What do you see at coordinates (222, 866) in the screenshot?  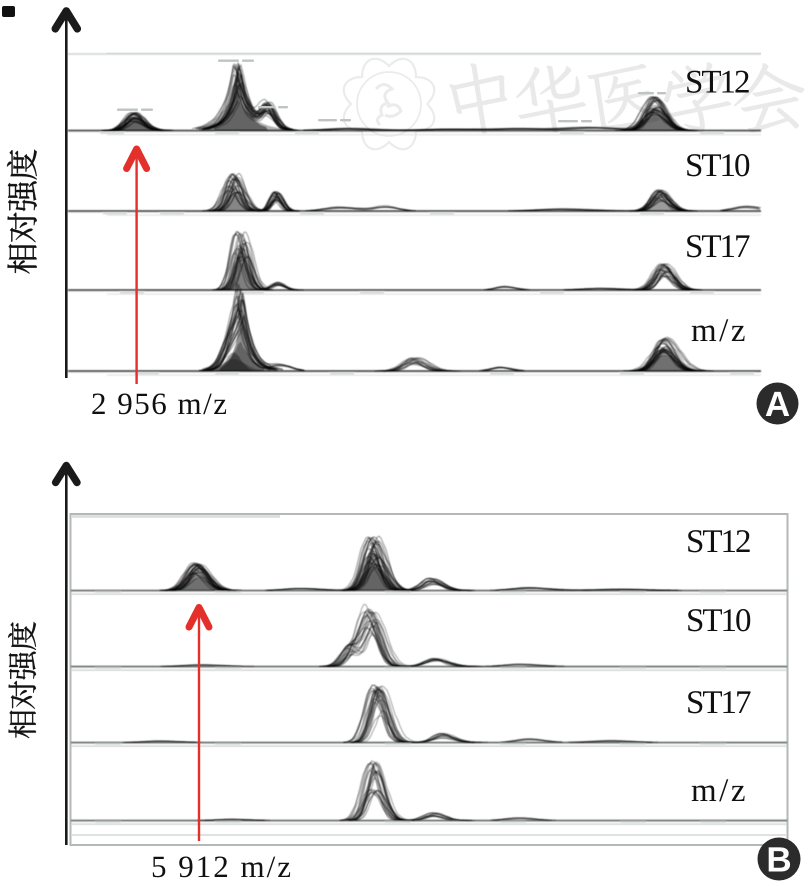 I see `svg-text: 5 912 m/z` at bounding box center [222, 866].